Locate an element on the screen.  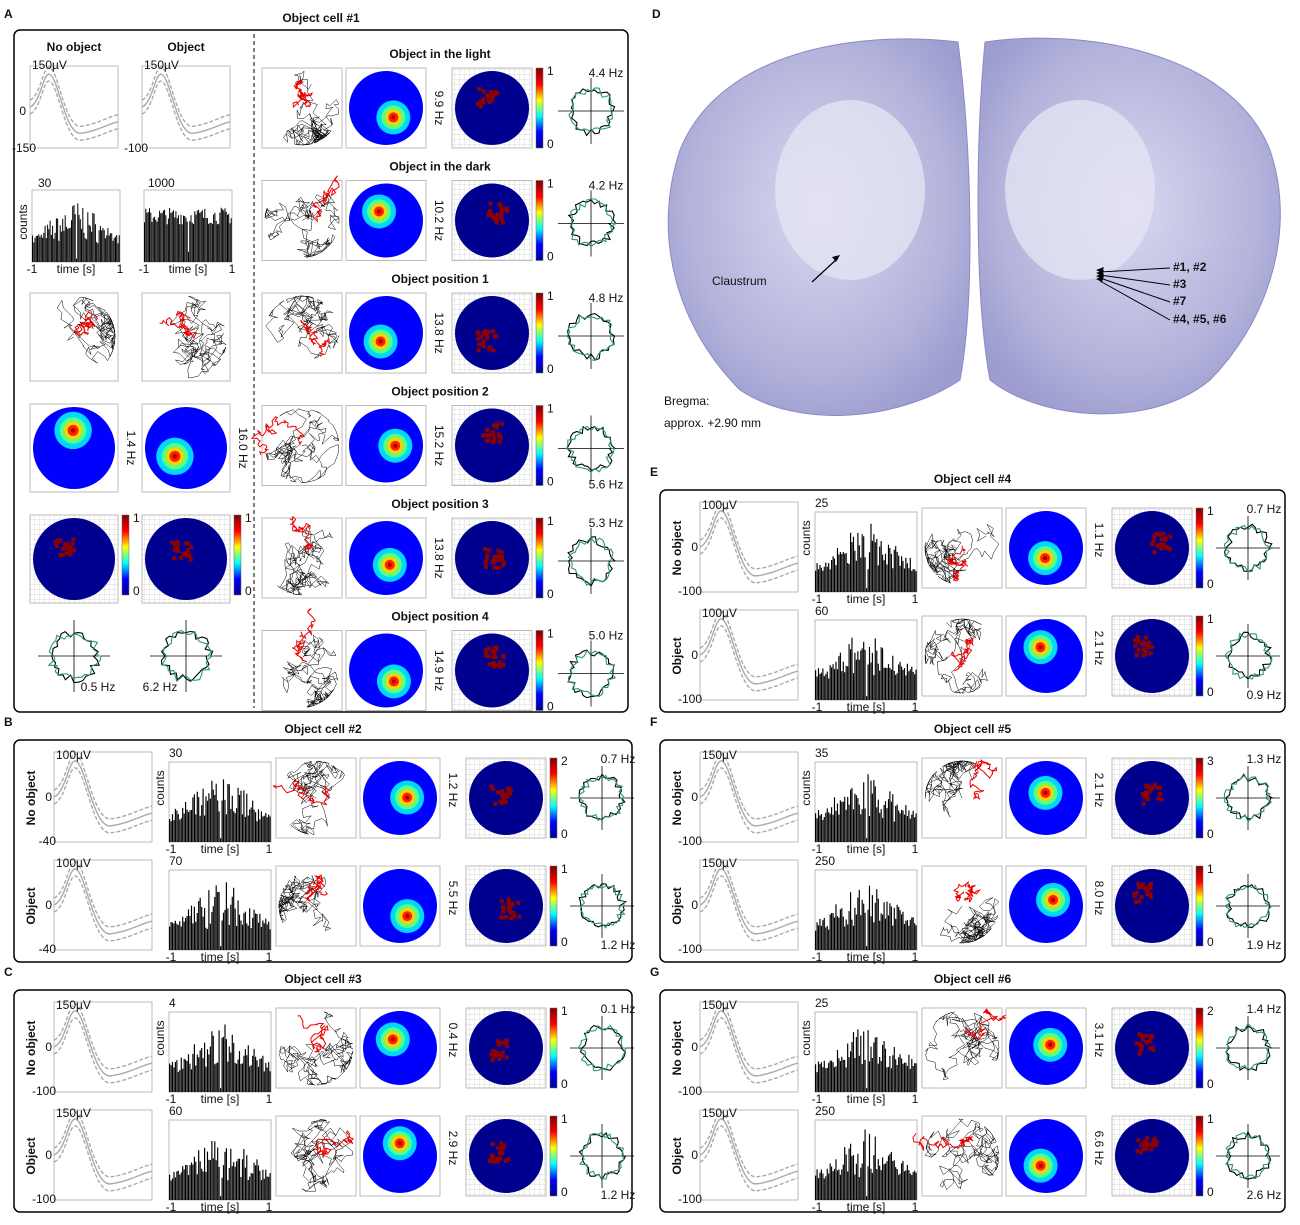
polar-label: 4.2 Hz is located at coordinates (606, 186).